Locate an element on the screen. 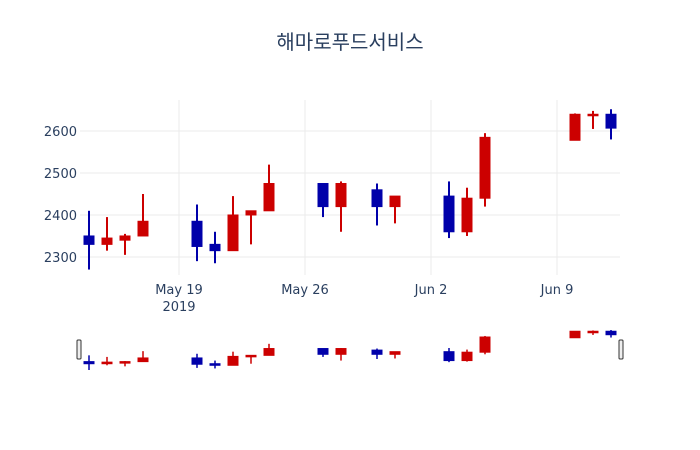  y-tick-label: 2300 is located at coordinates (60, 258).